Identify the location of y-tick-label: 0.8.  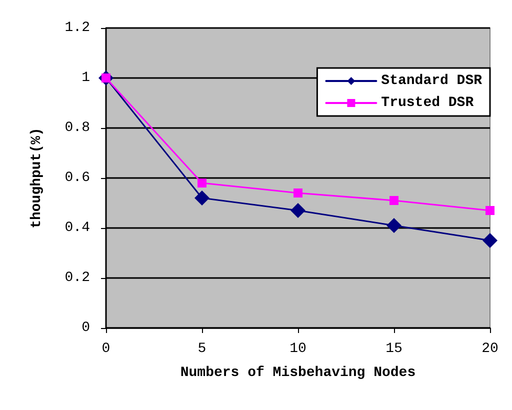
(77, 128).